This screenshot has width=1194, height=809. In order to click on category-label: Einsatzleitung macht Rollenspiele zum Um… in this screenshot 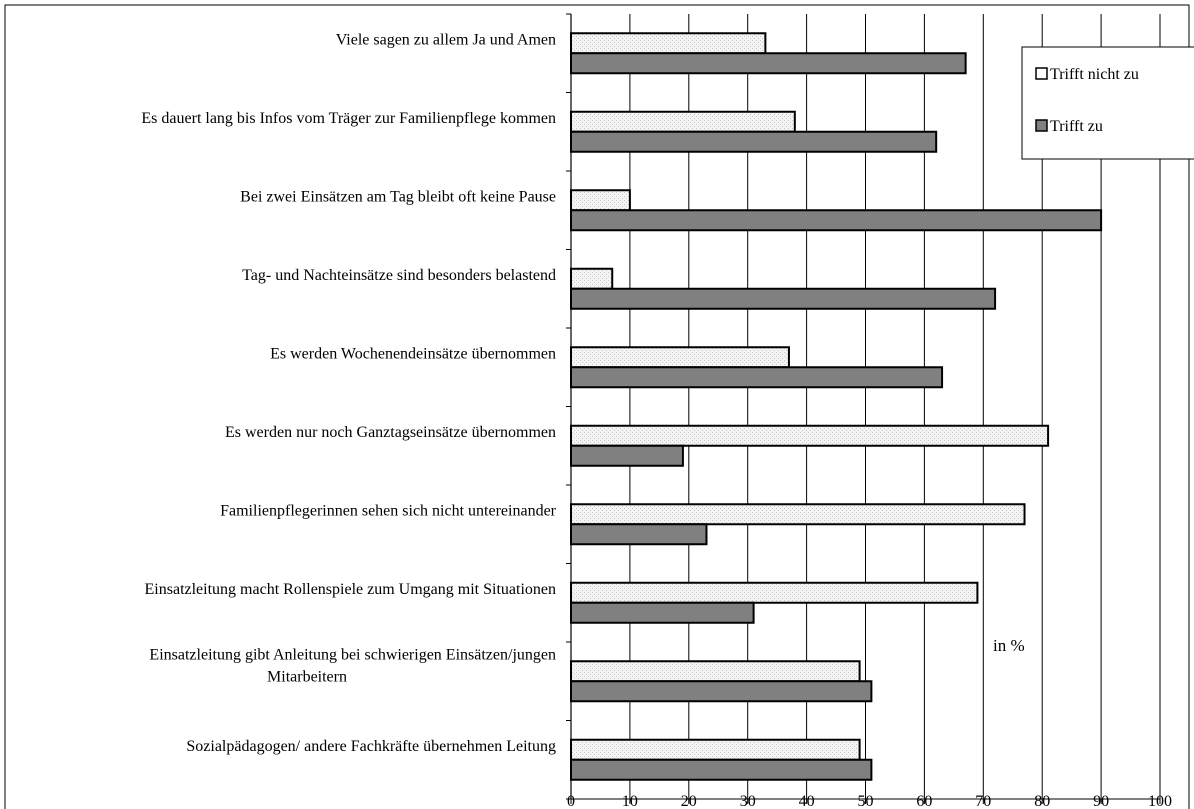, I will do `click(350, 589)`.